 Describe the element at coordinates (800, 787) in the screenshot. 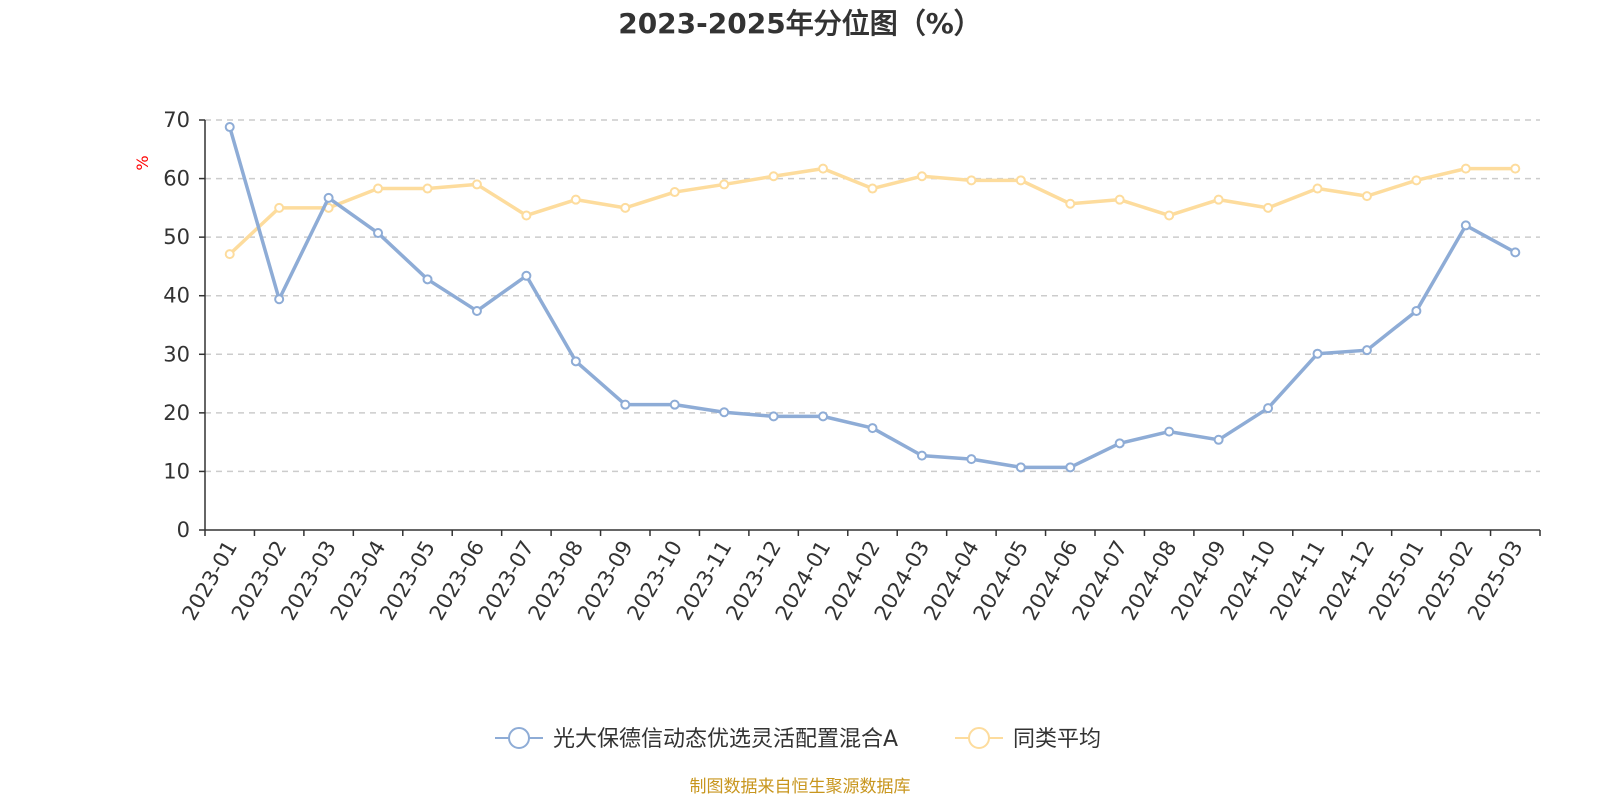

I see `data-source-note: 制图数据来自恒生聚源数据库` at that location.